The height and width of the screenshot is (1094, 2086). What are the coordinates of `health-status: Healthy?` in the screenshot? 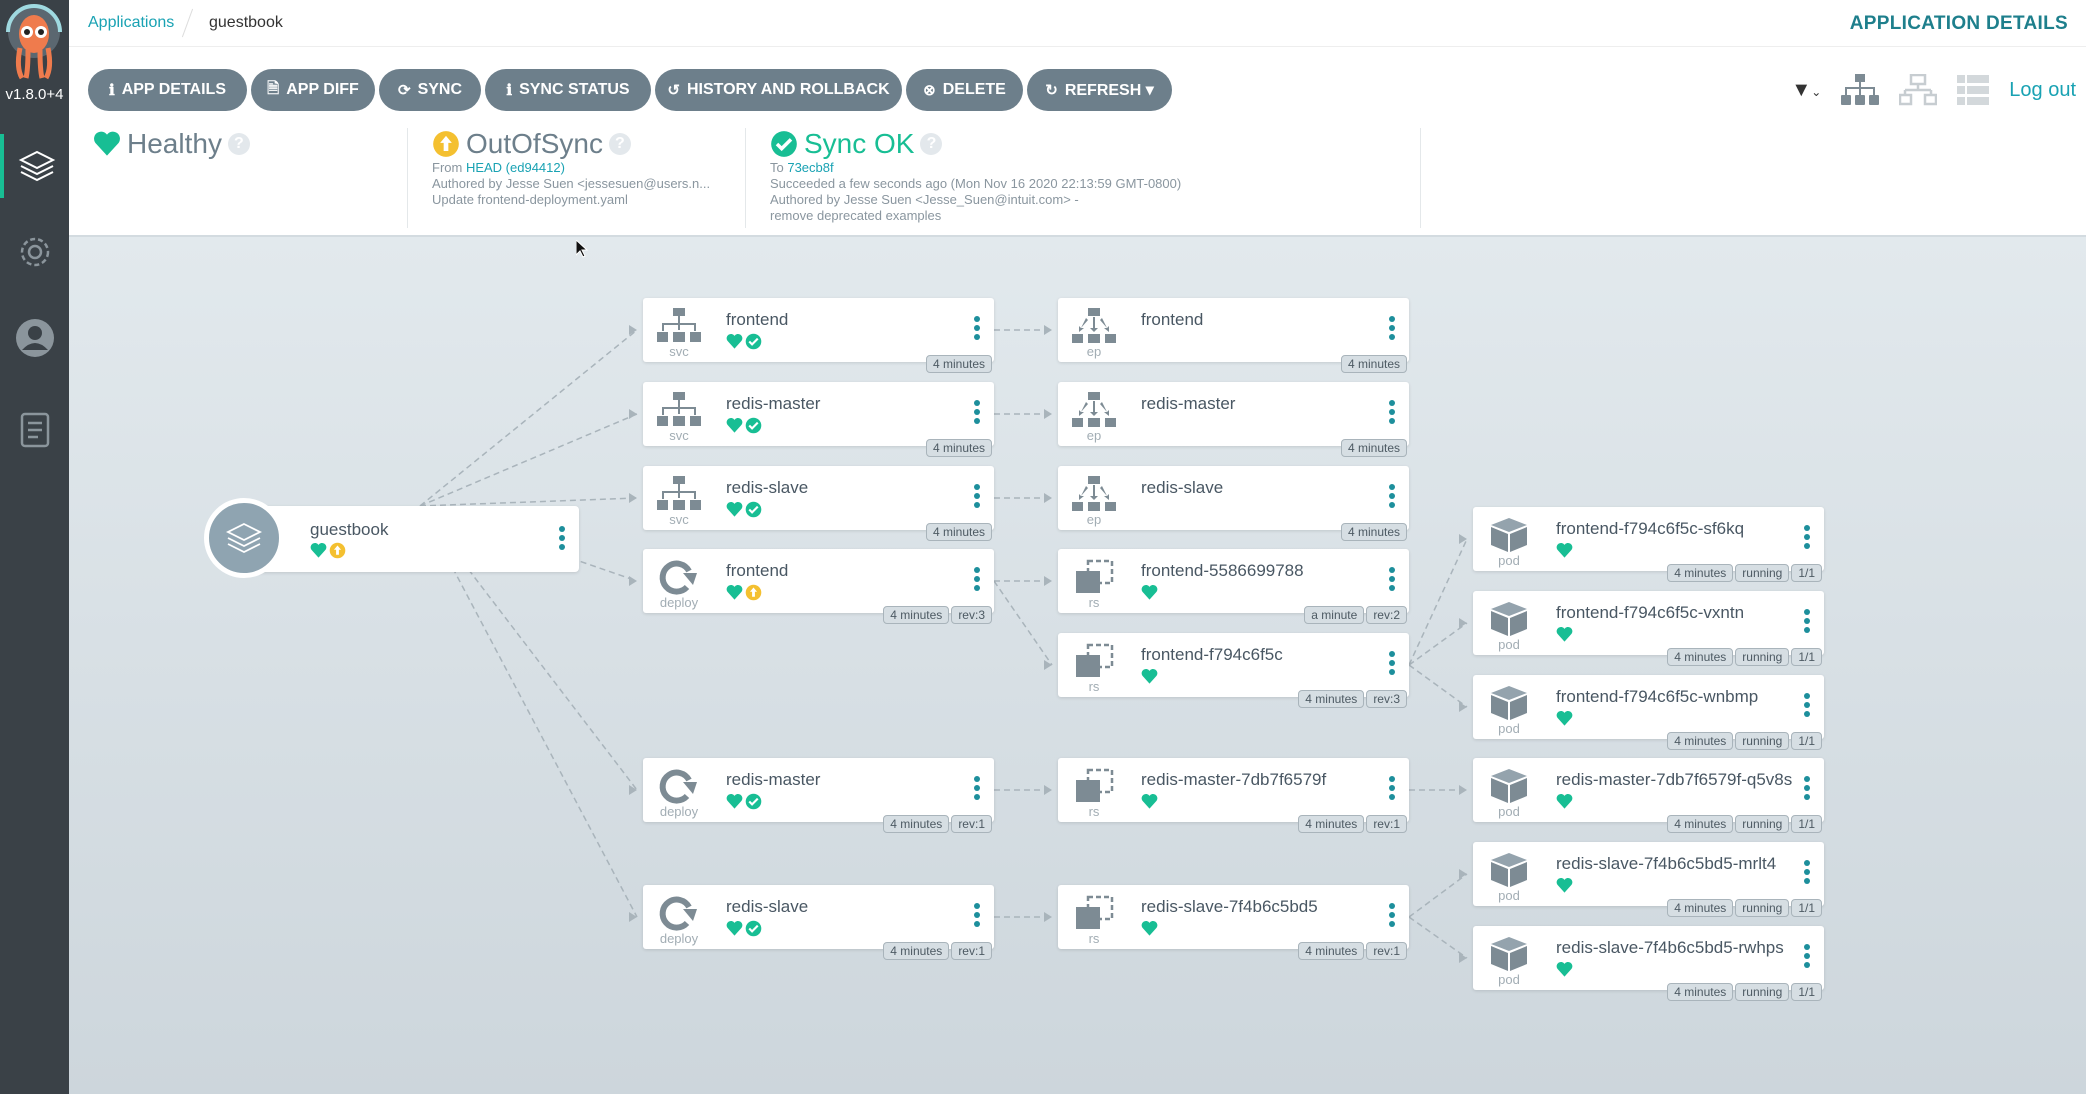 It's located at (238, 178).